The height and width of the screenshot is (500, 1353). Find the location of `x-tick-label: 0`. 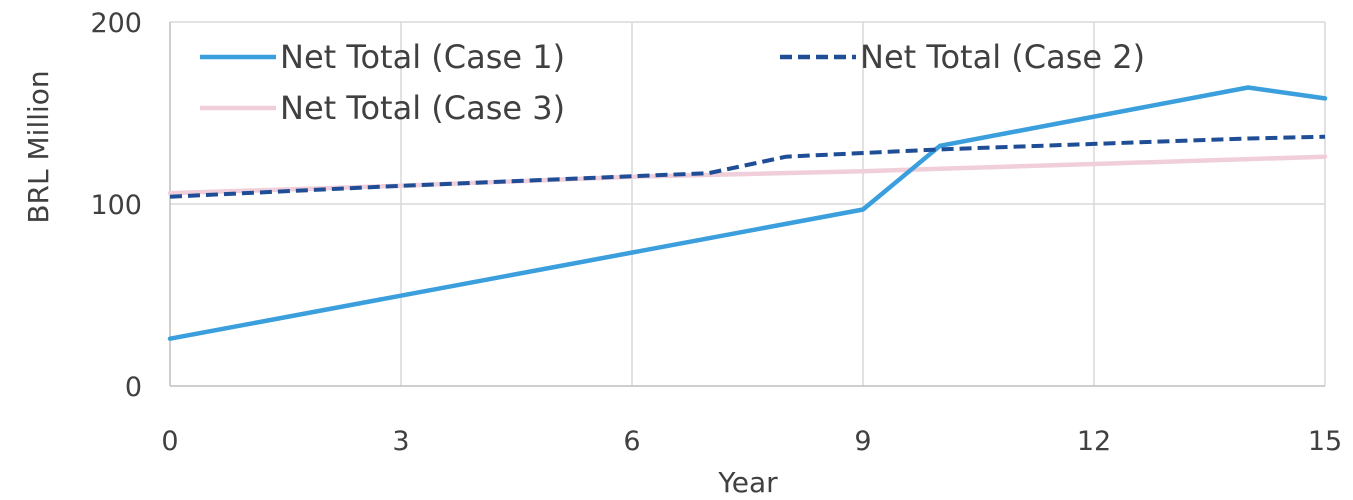

x-tick-label: 0 is located at coordinates (169, 441).